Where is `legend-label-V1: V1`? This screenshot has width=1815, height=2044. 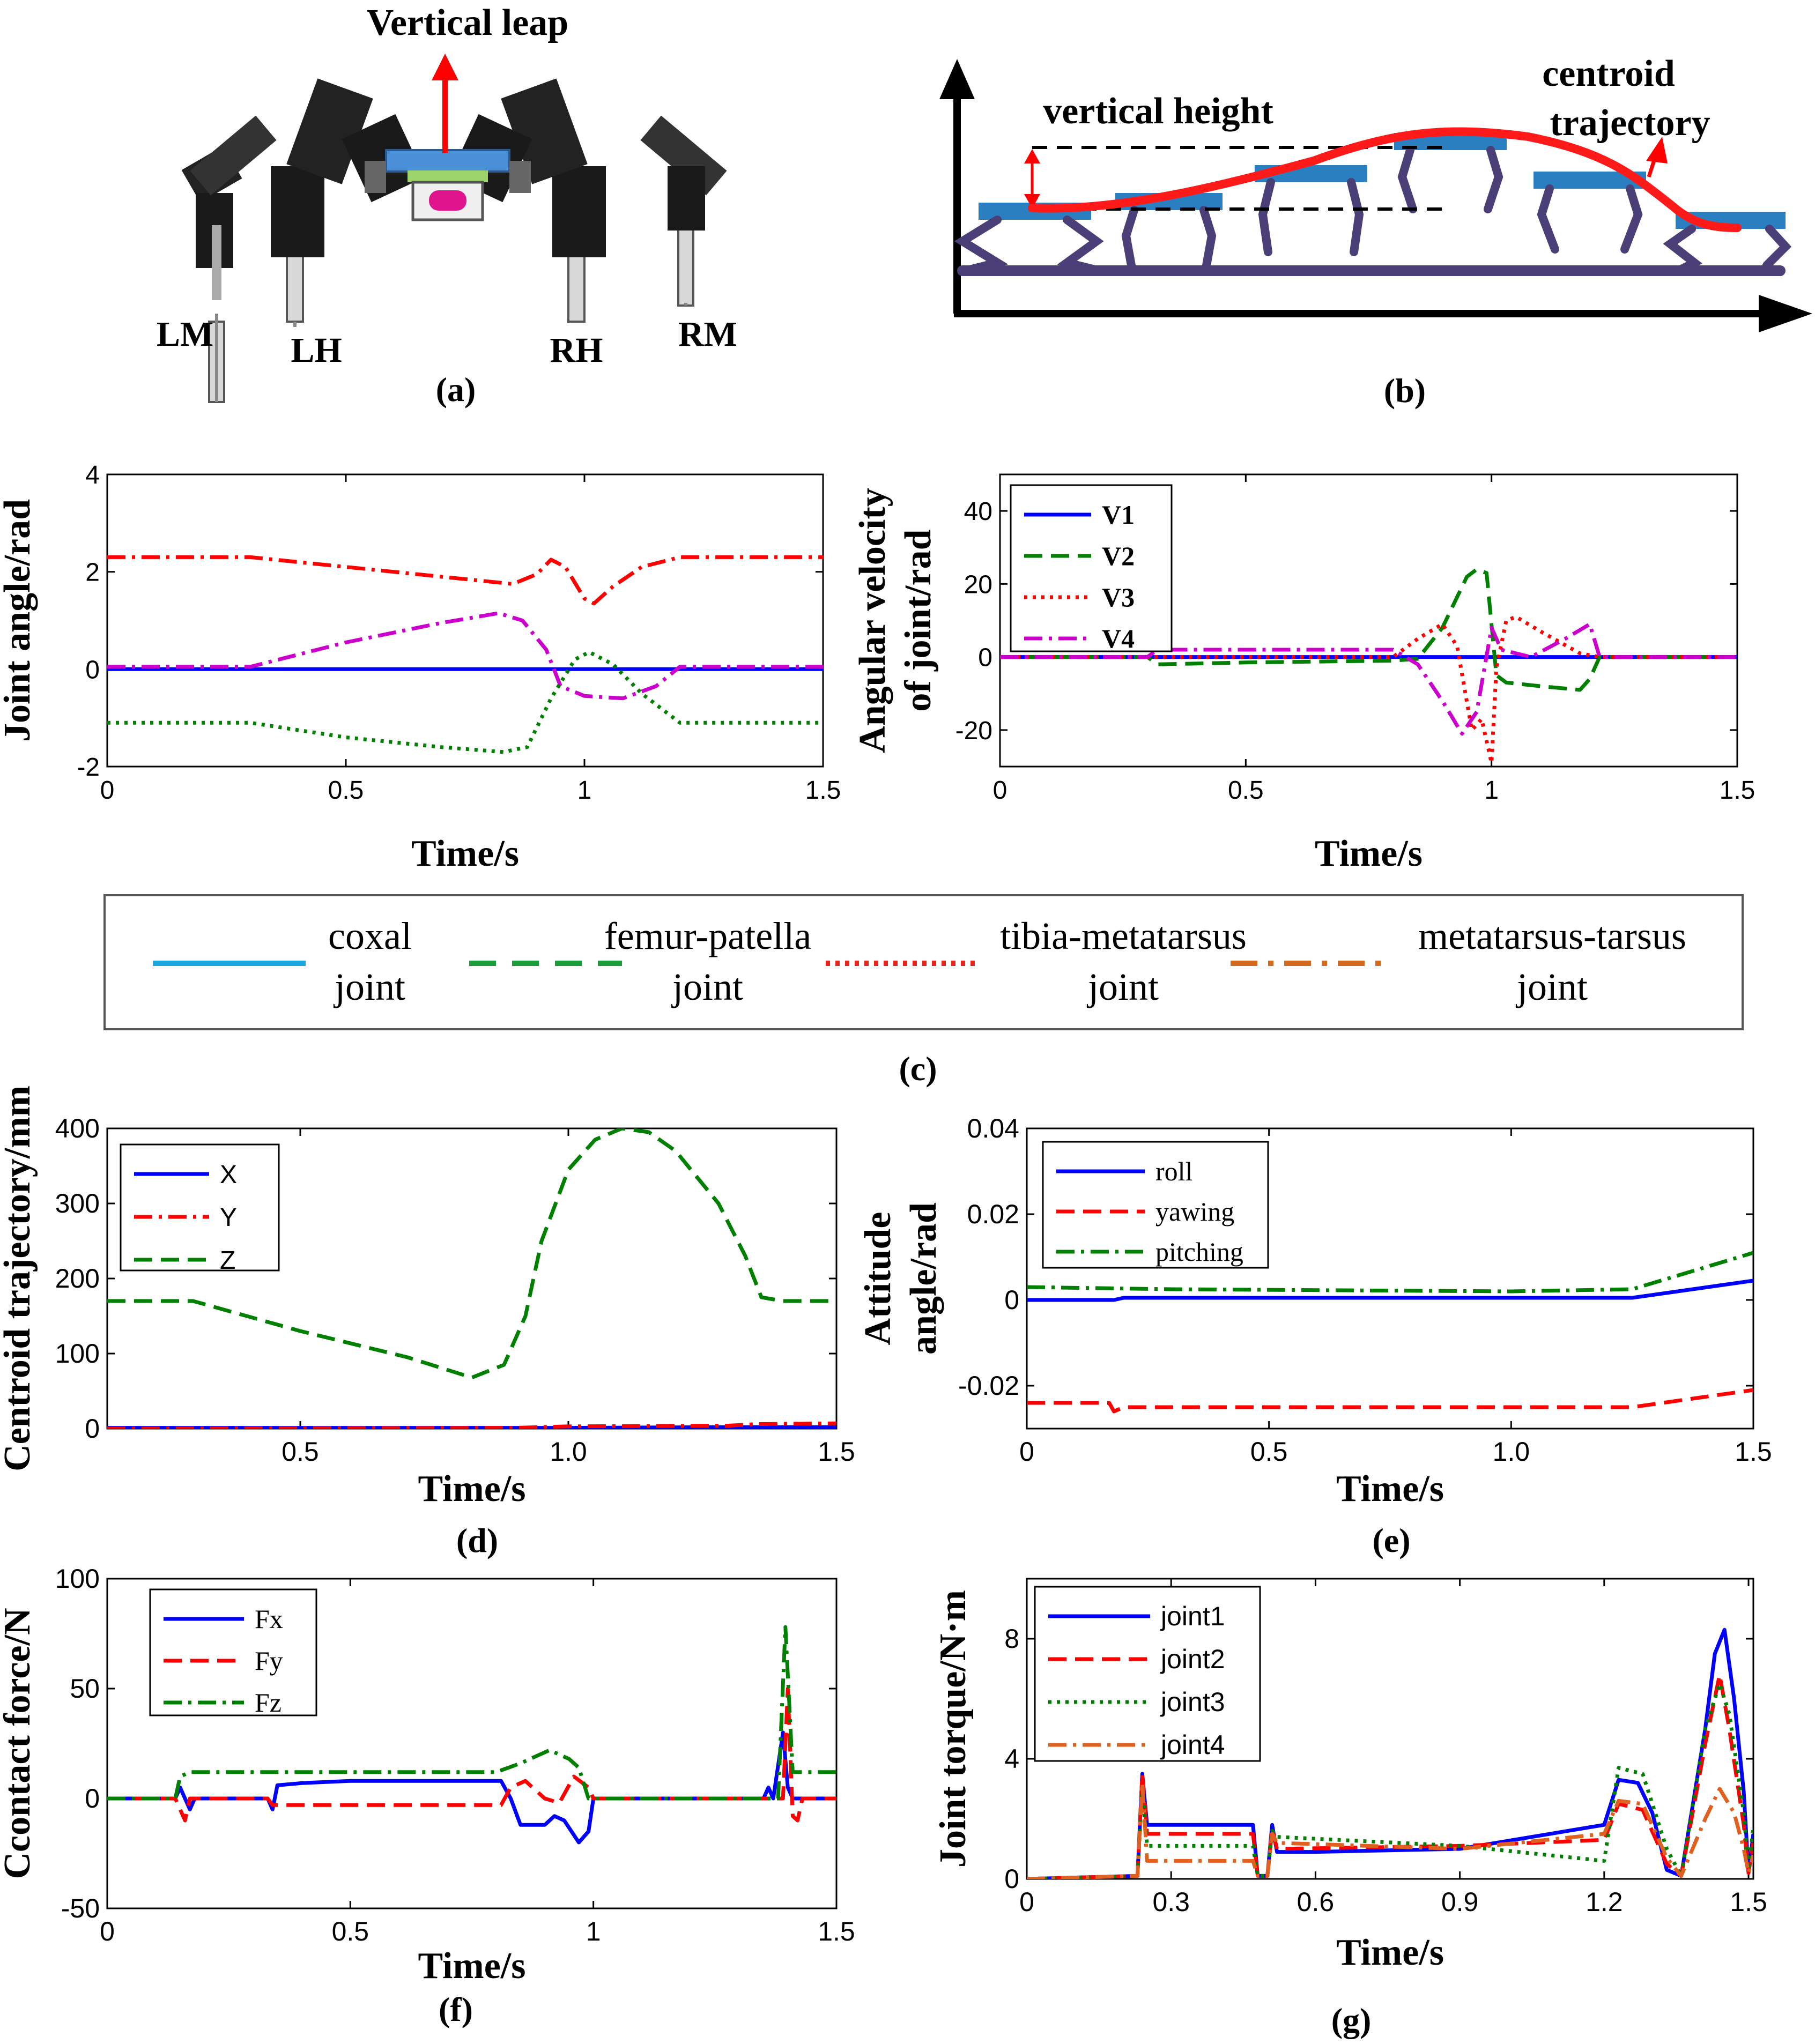
legend-label-V1: V1 is located at coordinates (1118, 515).